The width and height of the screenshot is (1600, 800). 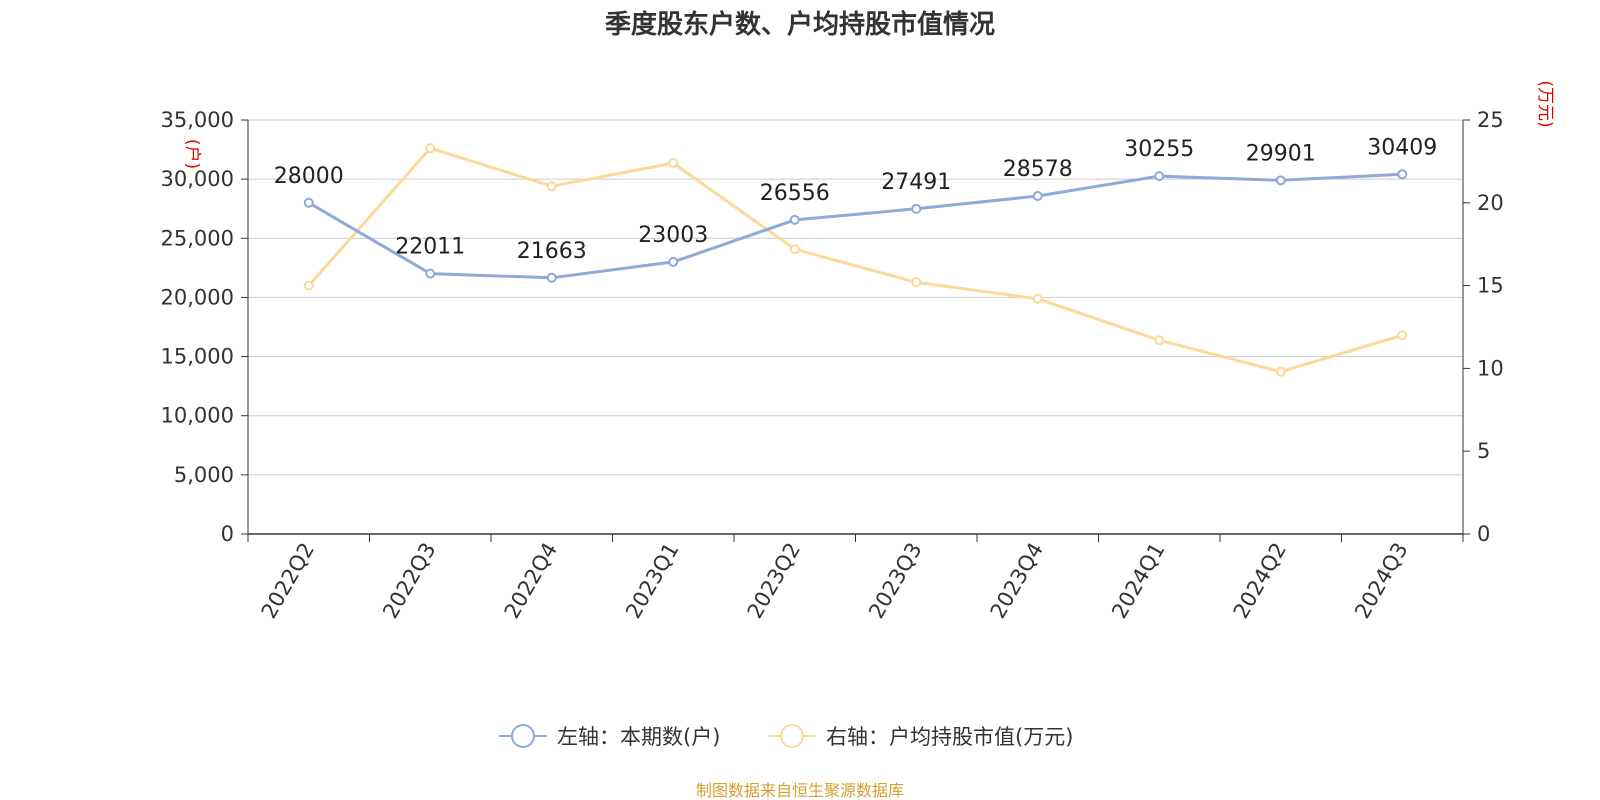 What do you see at coordinates (1483, 534) in the screenshot?
I see `right-axis-tick-label: 0` at bounding box center [1483, 534].